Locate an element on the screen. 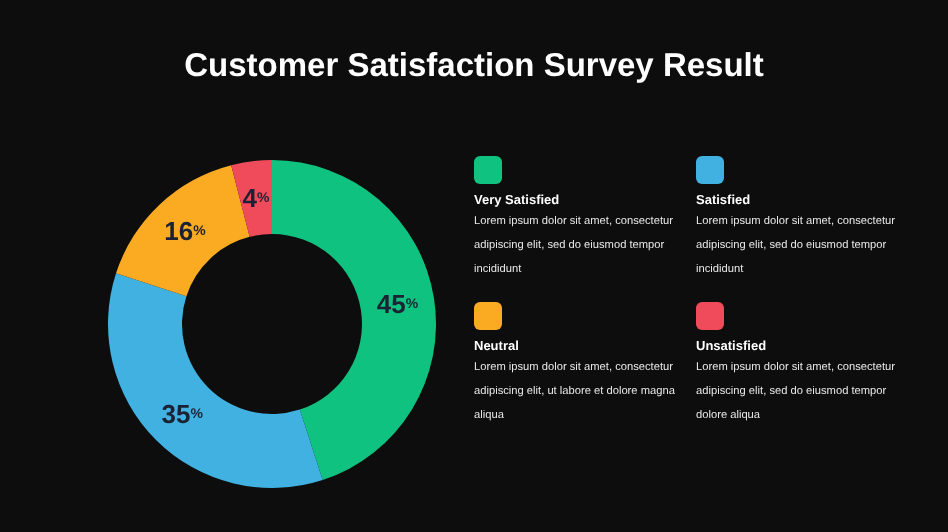 The width and height of the screenshot is (948, 532). chart-title: Customer Satisfaction Survey Result is located at coordinates (474, 67).